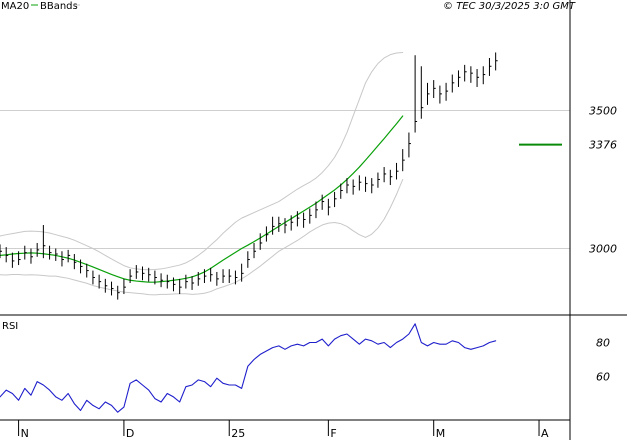 Image resolution: width=627 pixels, height=440 pixels. I want to click on x-axis-tick-label: N, so click(25, 433).